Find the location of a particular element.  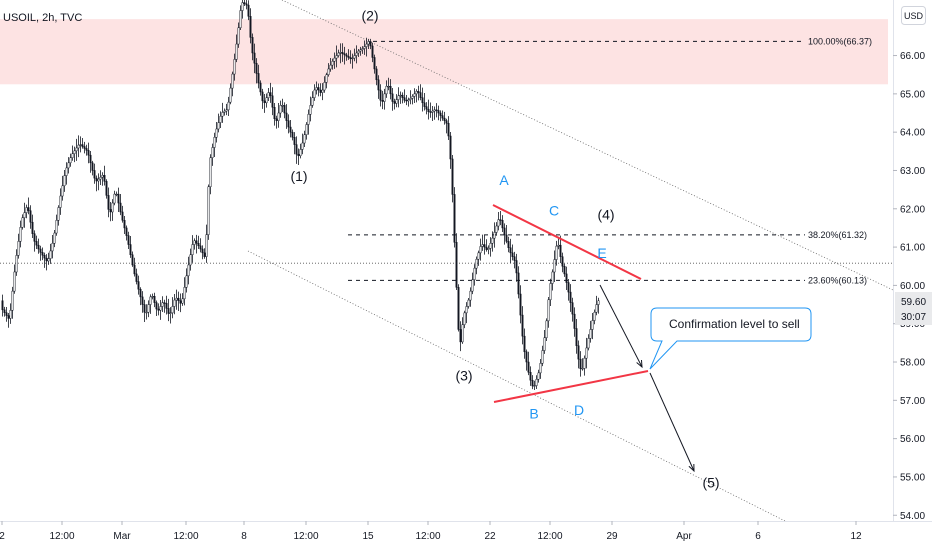

triangle-upper-line is located at coordinates (567, 242).